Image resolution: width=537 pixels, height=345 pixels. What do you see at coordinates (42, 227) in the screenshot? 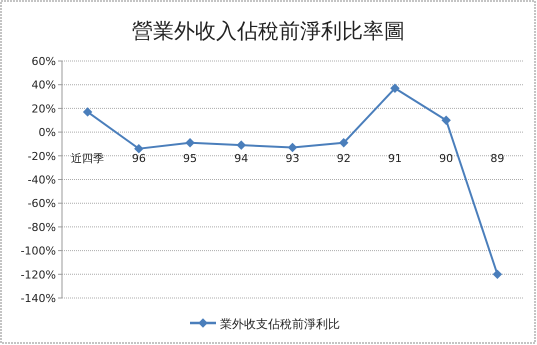
I see `y-tick-label: -80%` at bounding box center [42, 227].